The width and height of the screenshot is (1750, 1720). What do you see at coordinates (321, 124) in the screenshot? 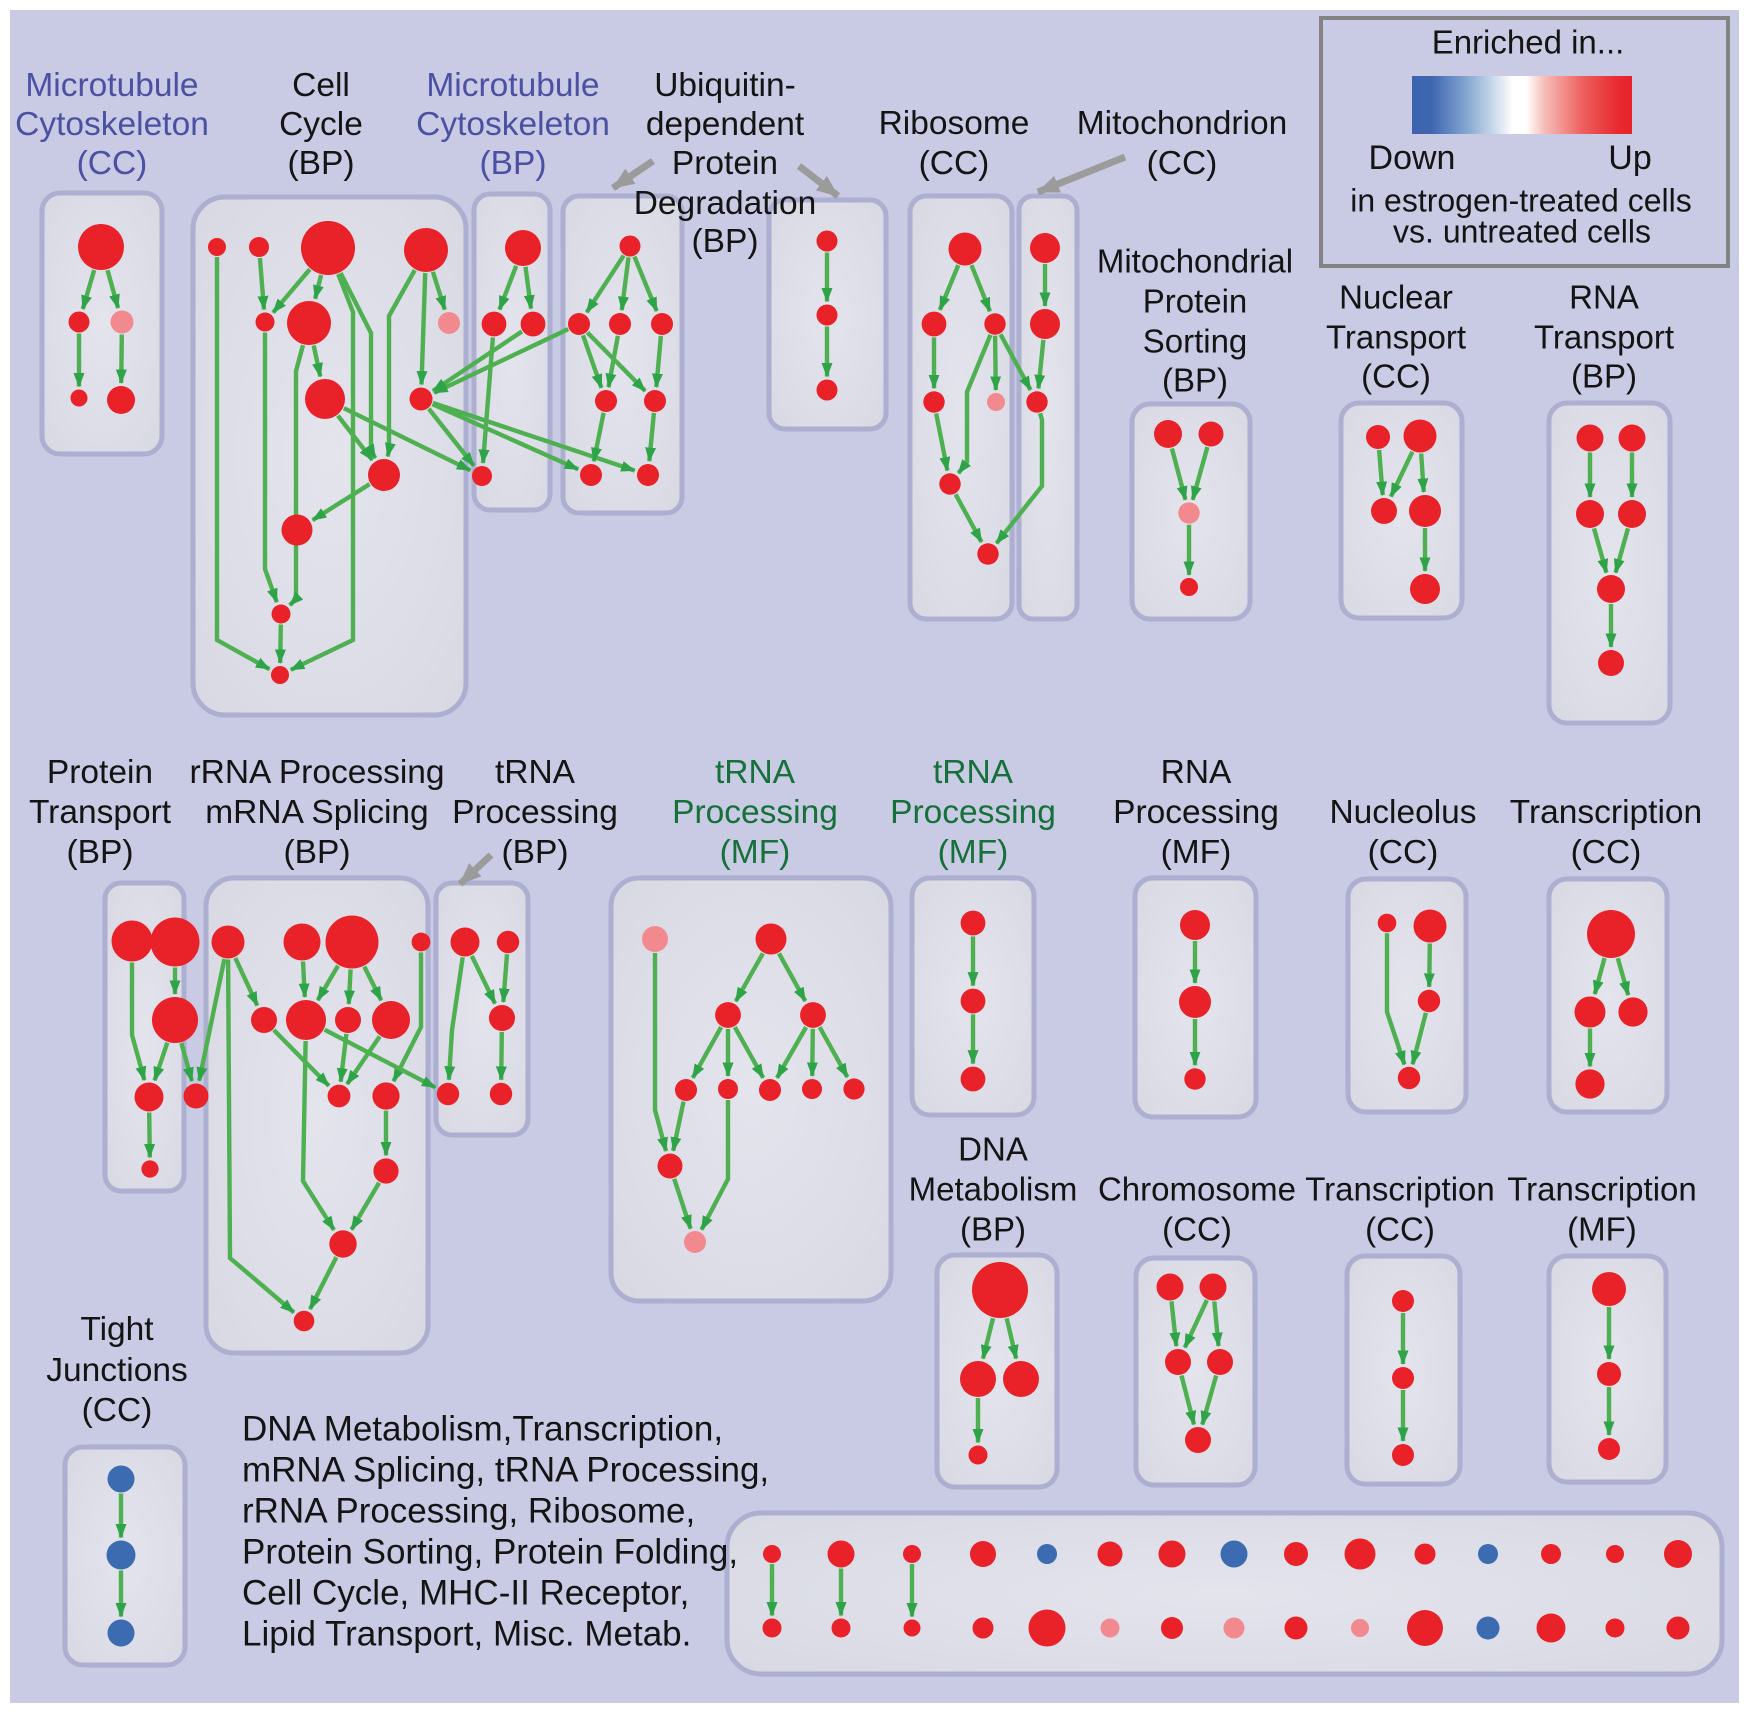
I see `svg-text: Cycle` at bounding box center [321, 124].